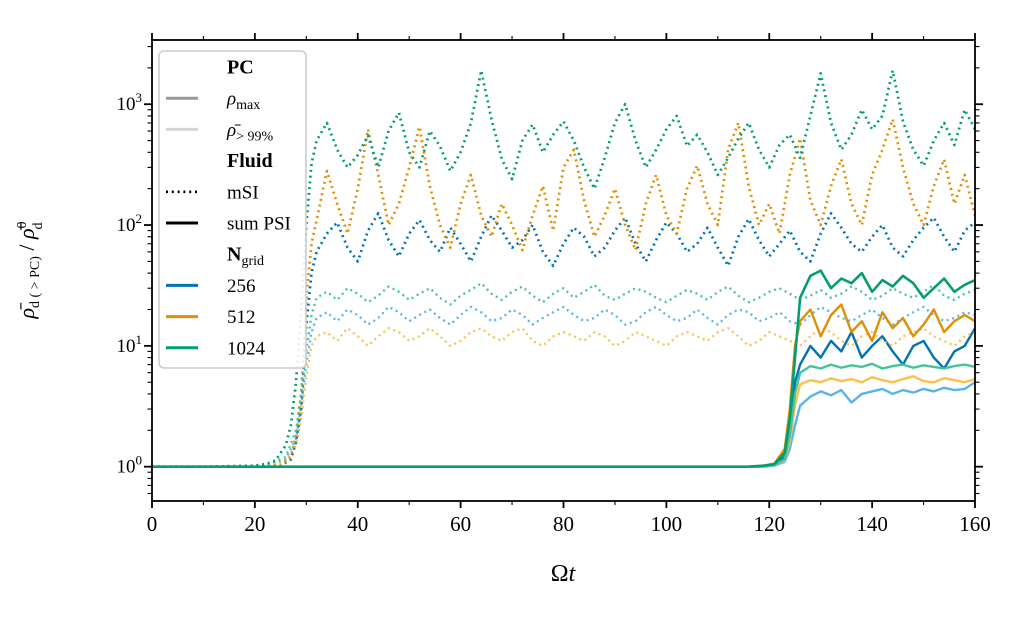  I want to click on y-axis-label: ρ̄d ( > PC) / ρ̄0d, so click(30, 270).